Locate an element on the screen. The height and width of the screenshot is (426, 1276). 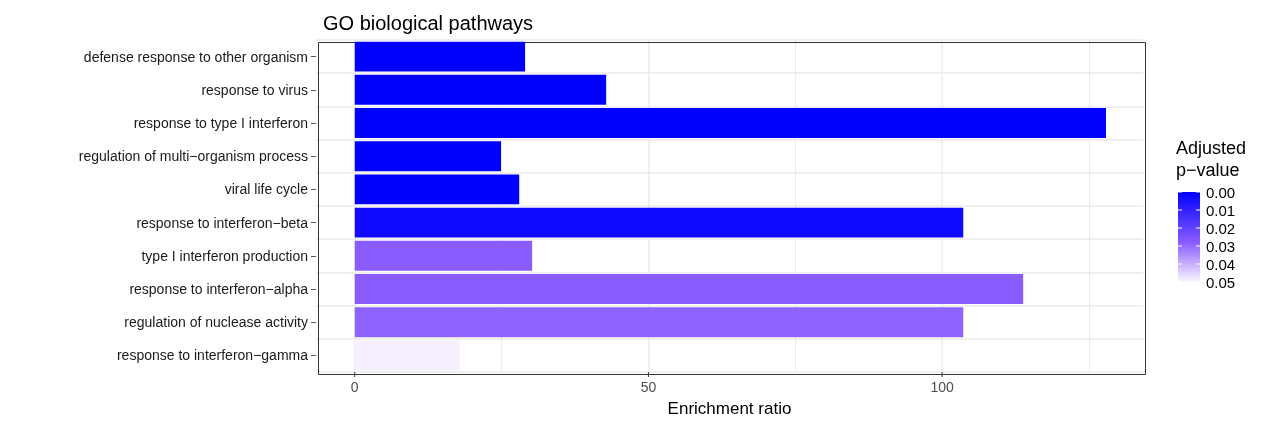
color-bar-label: 0.05 is located at coordinates (1221, 282).